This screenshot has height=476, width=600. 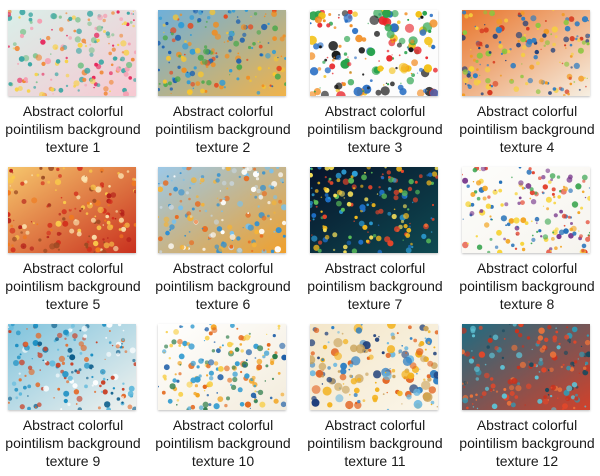 I want to click on caption-line: texture 3, so click(x=375, y=147).